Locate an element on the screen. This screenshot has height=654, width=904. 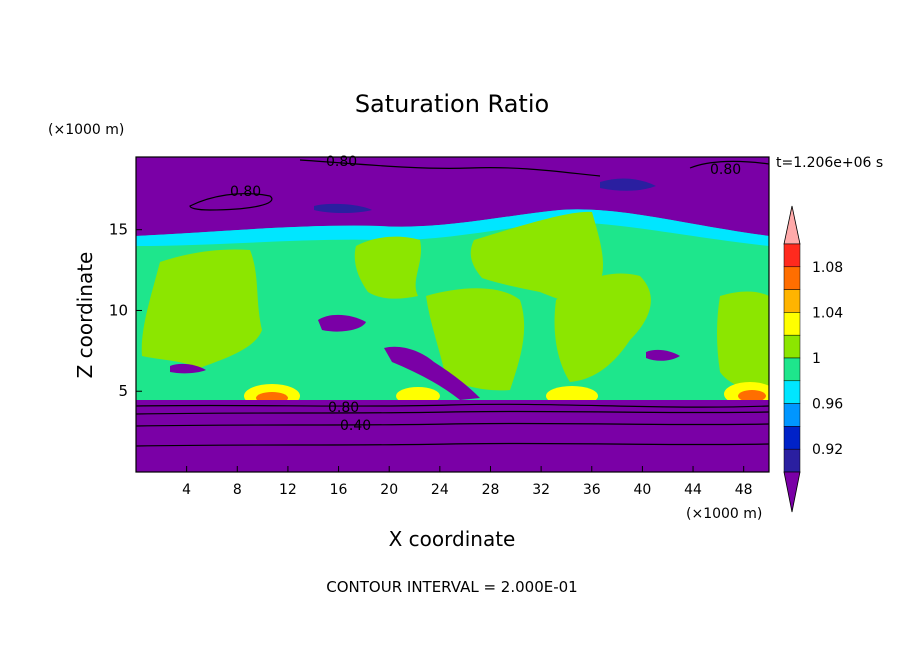
y-axis-label: Z coordinate is located at coordinates (85, 315).